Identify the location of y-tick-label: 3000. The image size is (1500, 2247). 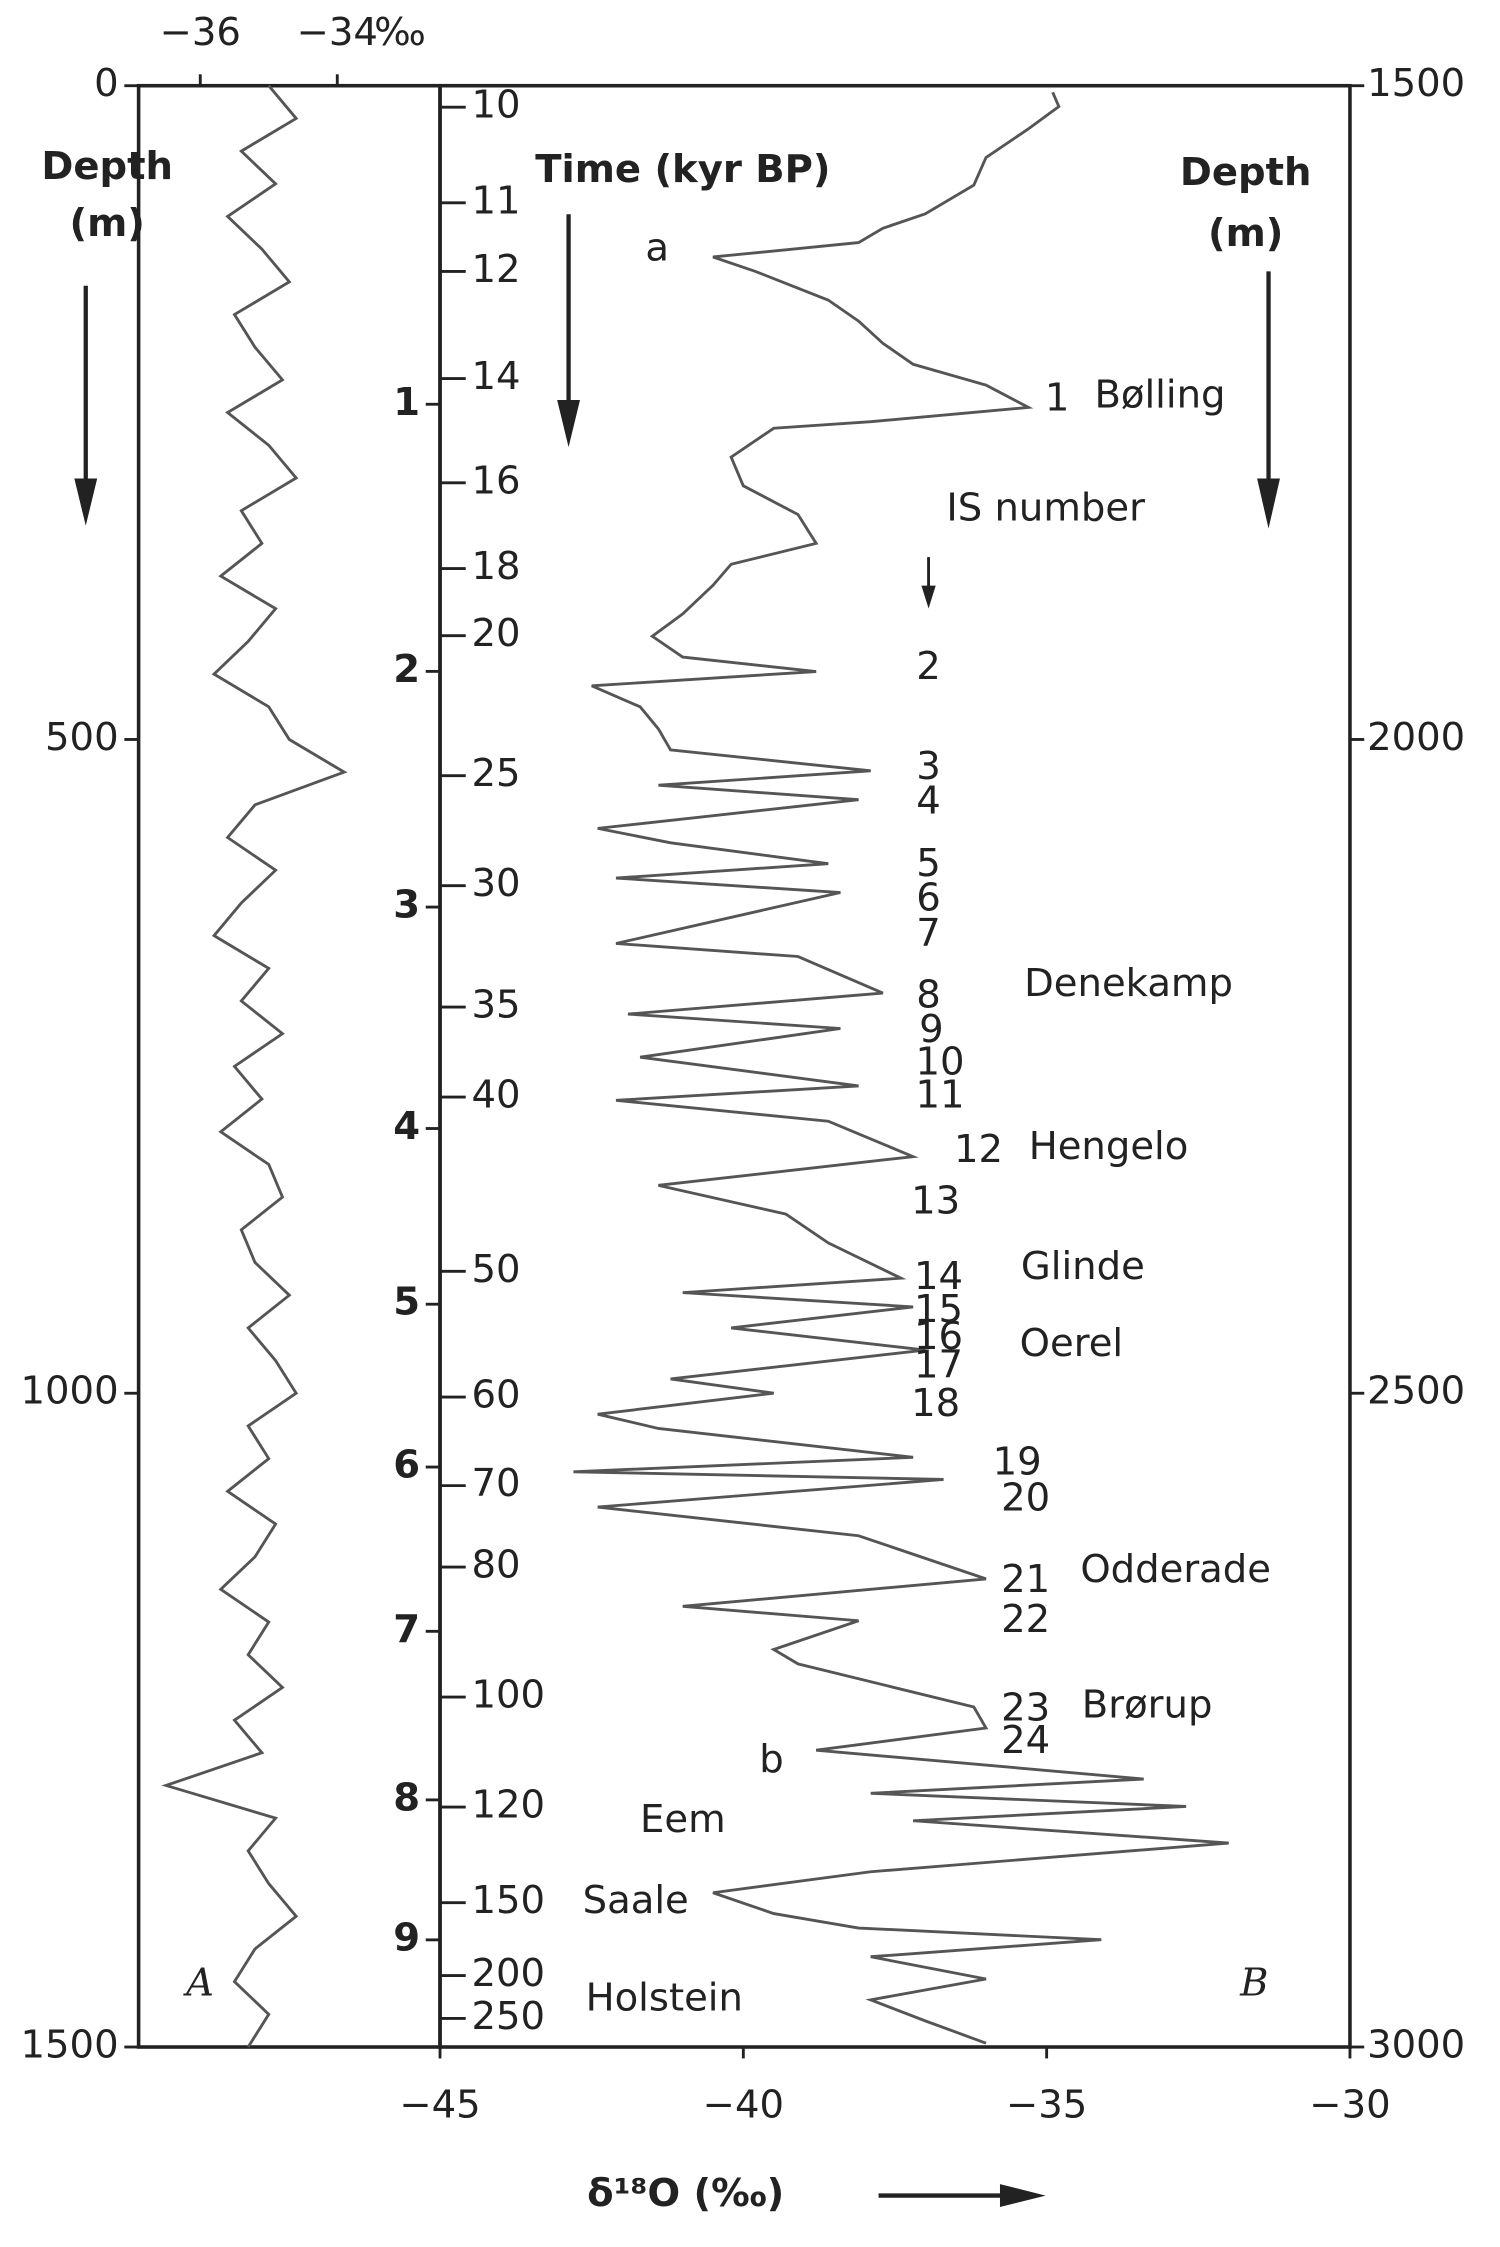
(1416, 2045).